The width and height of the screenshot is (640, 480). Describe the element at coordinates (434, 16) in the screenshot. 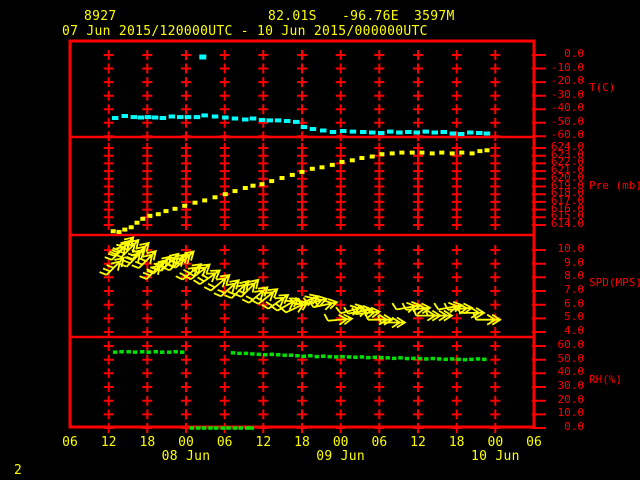

I see `station-elevation: 3597M` at that location.